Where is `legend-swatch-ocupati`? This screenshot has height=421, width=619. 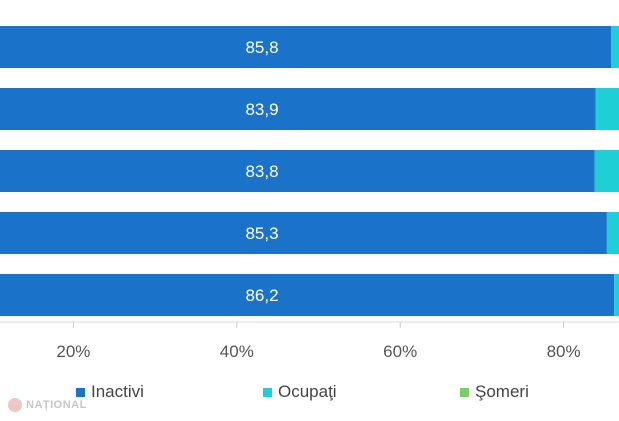 legend-swatch-ocupati is located at coordinates (267, 392).